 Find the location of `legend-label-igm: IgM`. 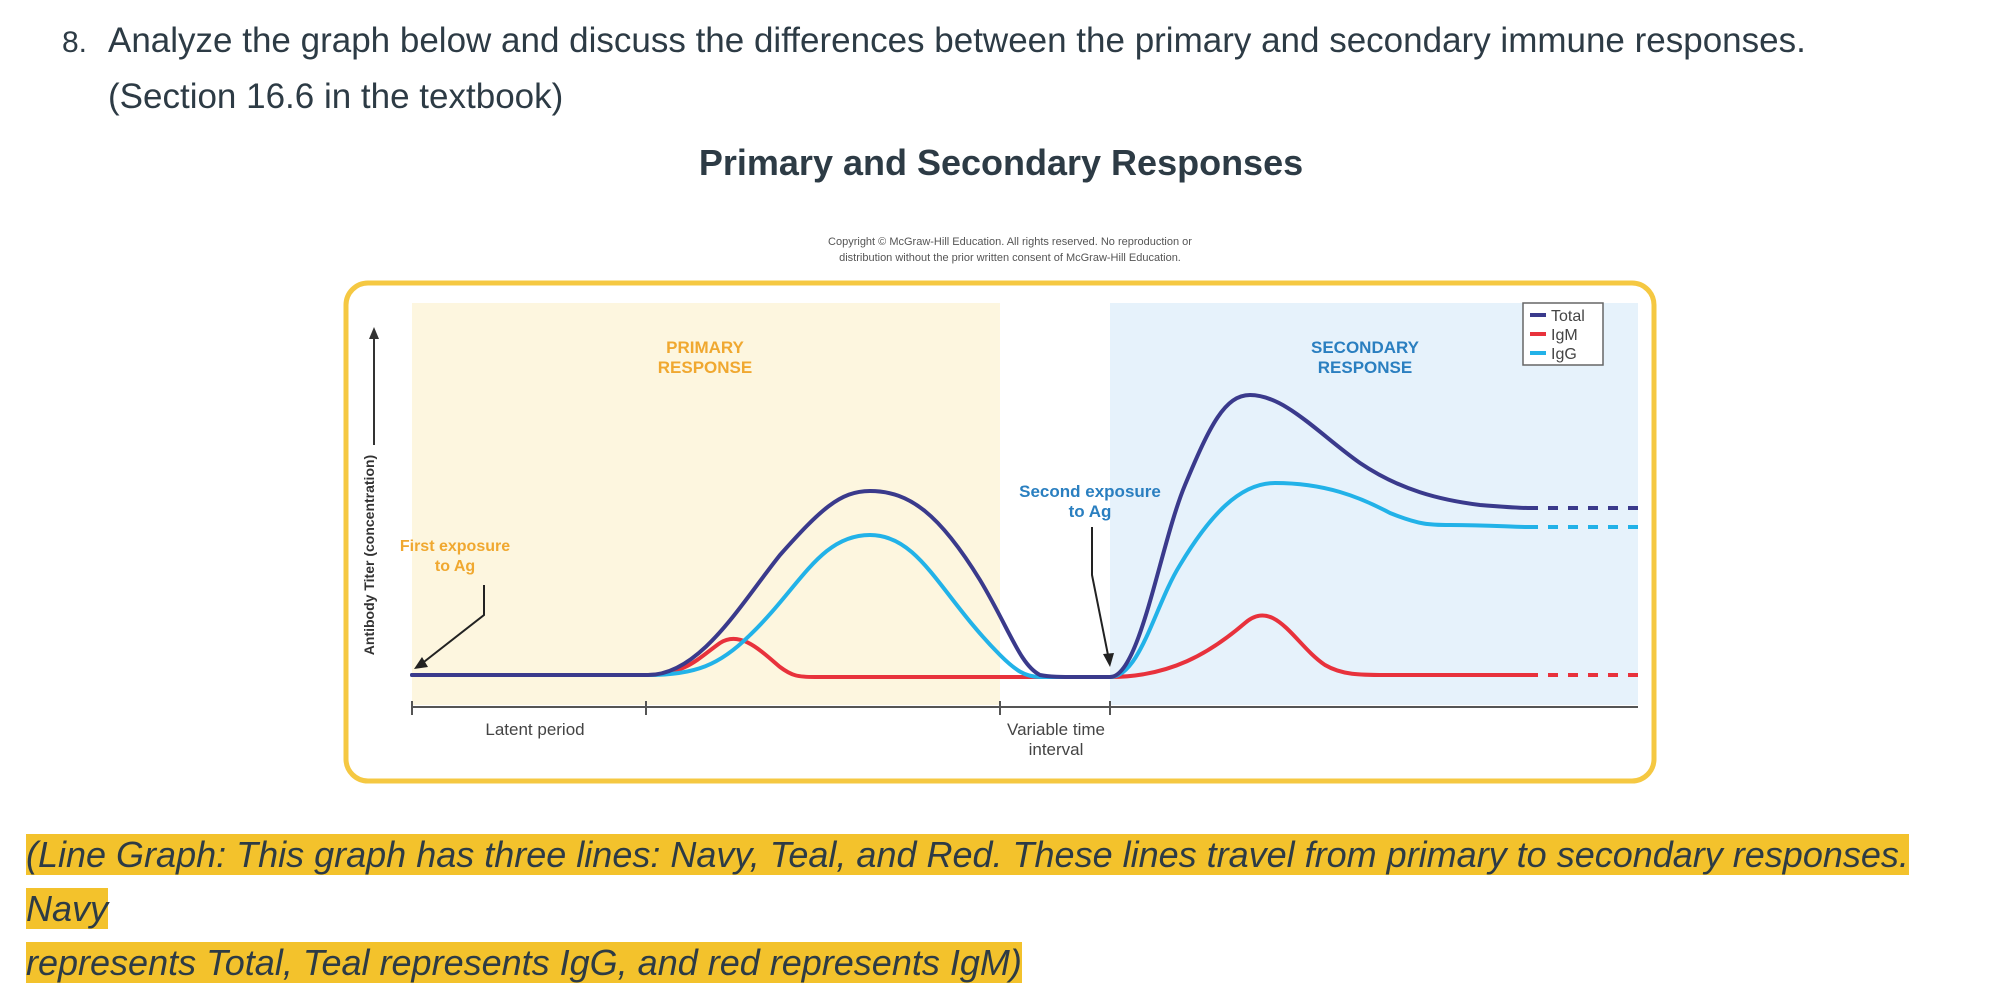

legend-label-igm: IgM is located at coordinates (1564, 335).